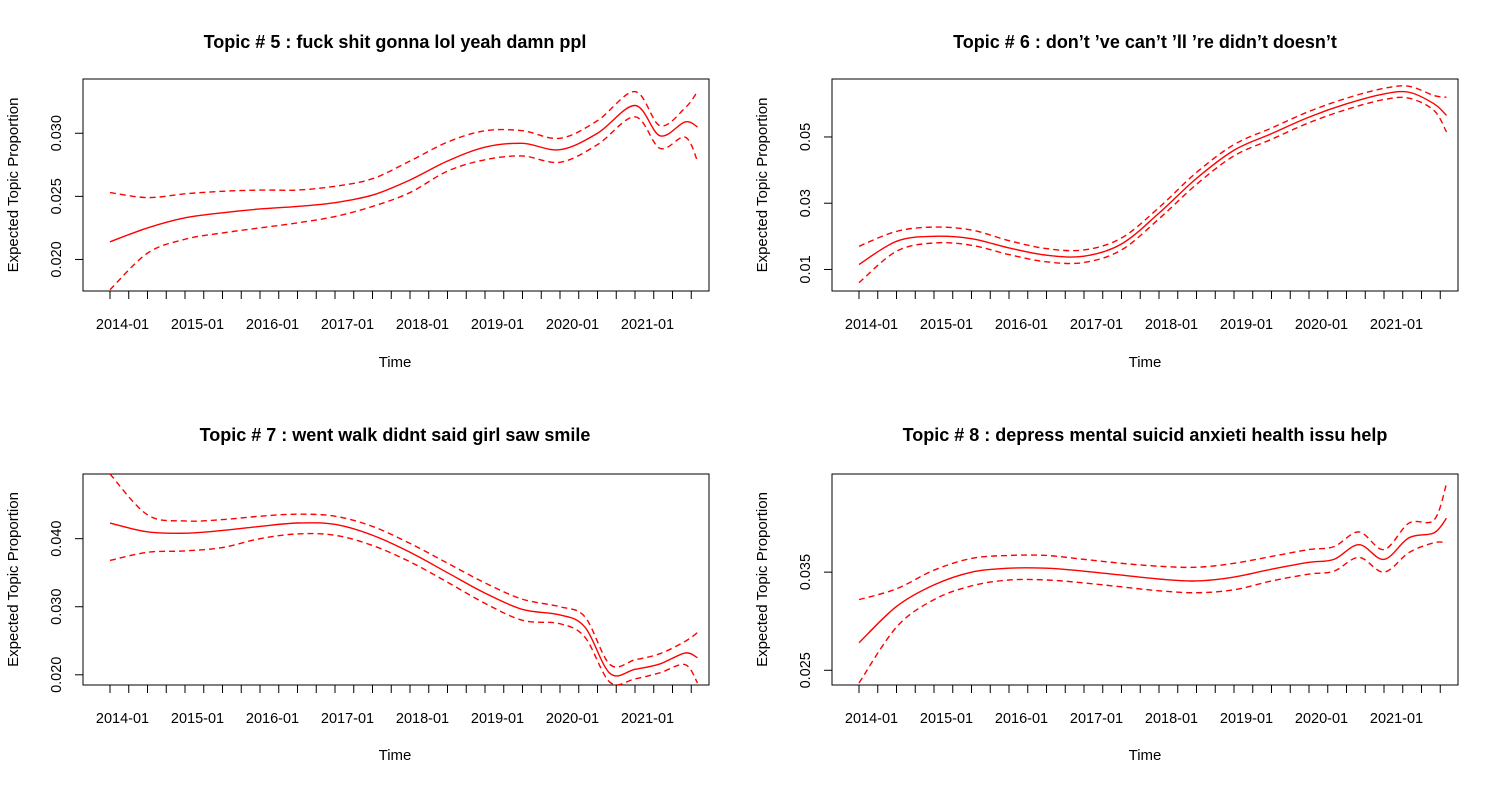 The width and height of the screenshot is (1500, 786). Describe the element at coordinates (66, 196) in the screenshot. I see `y-axis: 0.020 0.025 0.030` at that location.